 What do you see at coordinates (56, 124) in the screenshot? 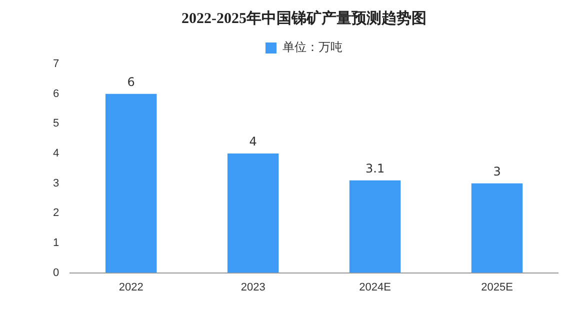
I see `y-tick-label: 5` at bounding box center [56, 124].